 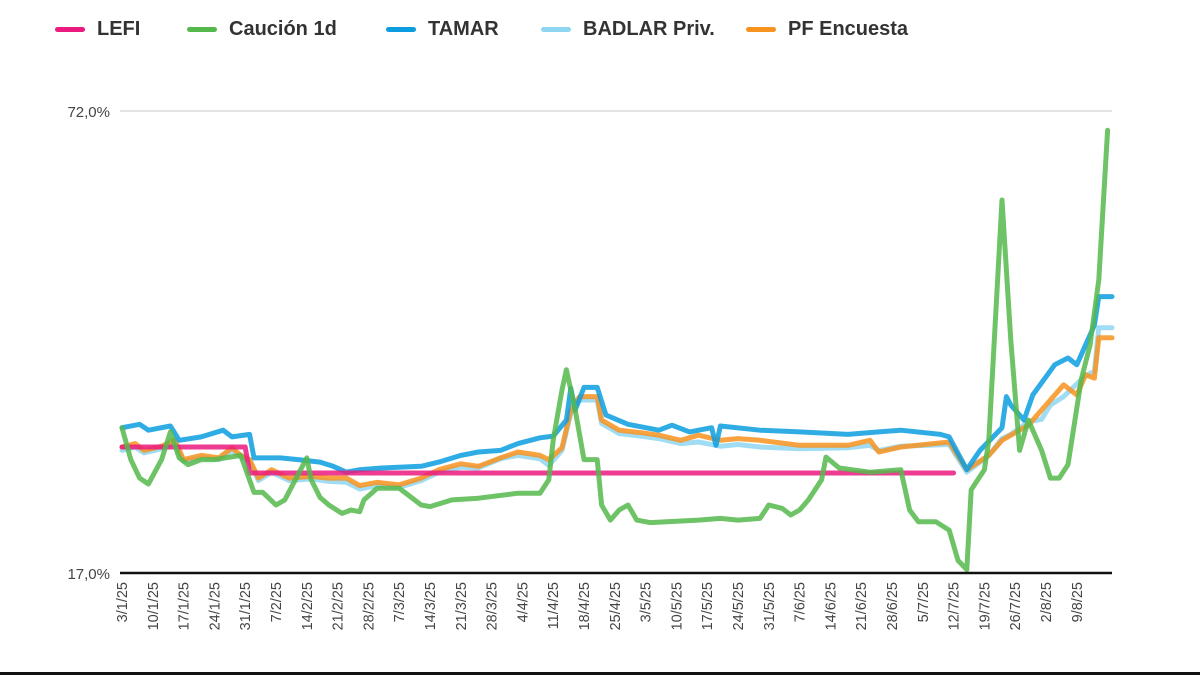 I want to click on legend-item-caucion: Caución 1d, so click(x=262, y=29).